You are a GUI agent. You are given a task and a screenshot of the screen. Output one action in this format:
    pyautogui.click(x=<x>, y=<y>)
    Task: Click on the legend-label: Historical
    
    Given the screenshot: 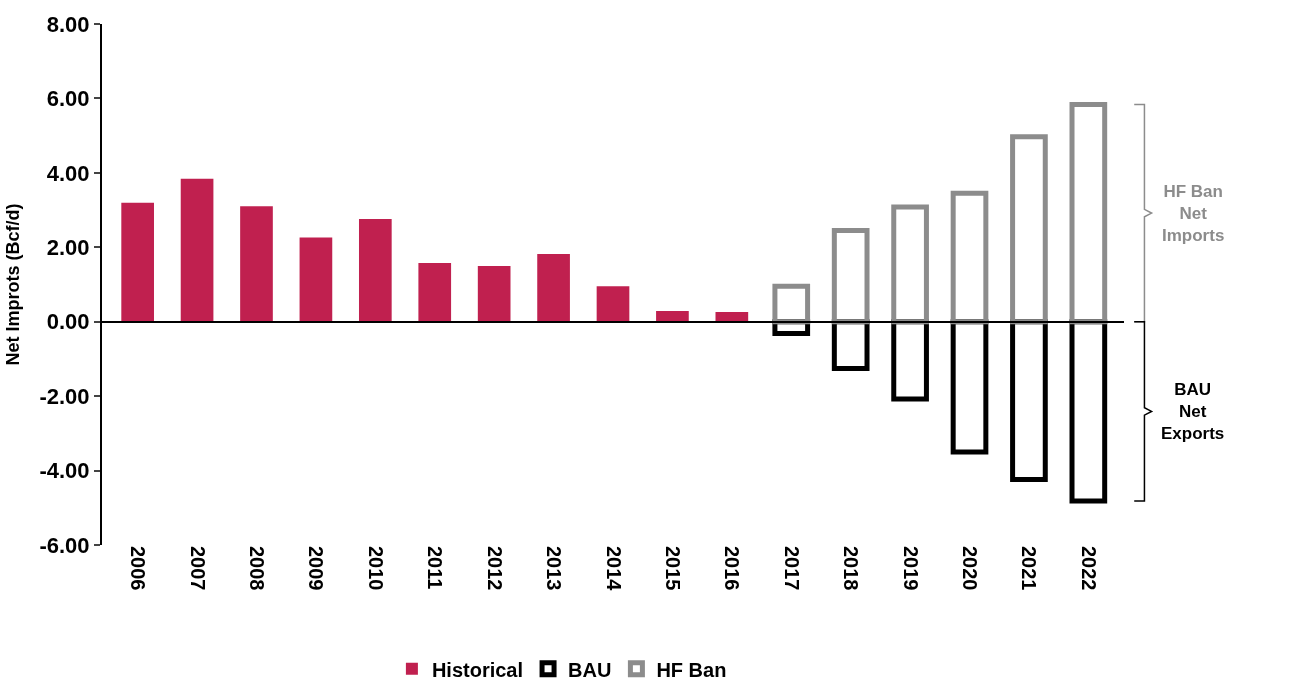 What is the action you would take?
    pyautogui.click(x=477, y=669)
    